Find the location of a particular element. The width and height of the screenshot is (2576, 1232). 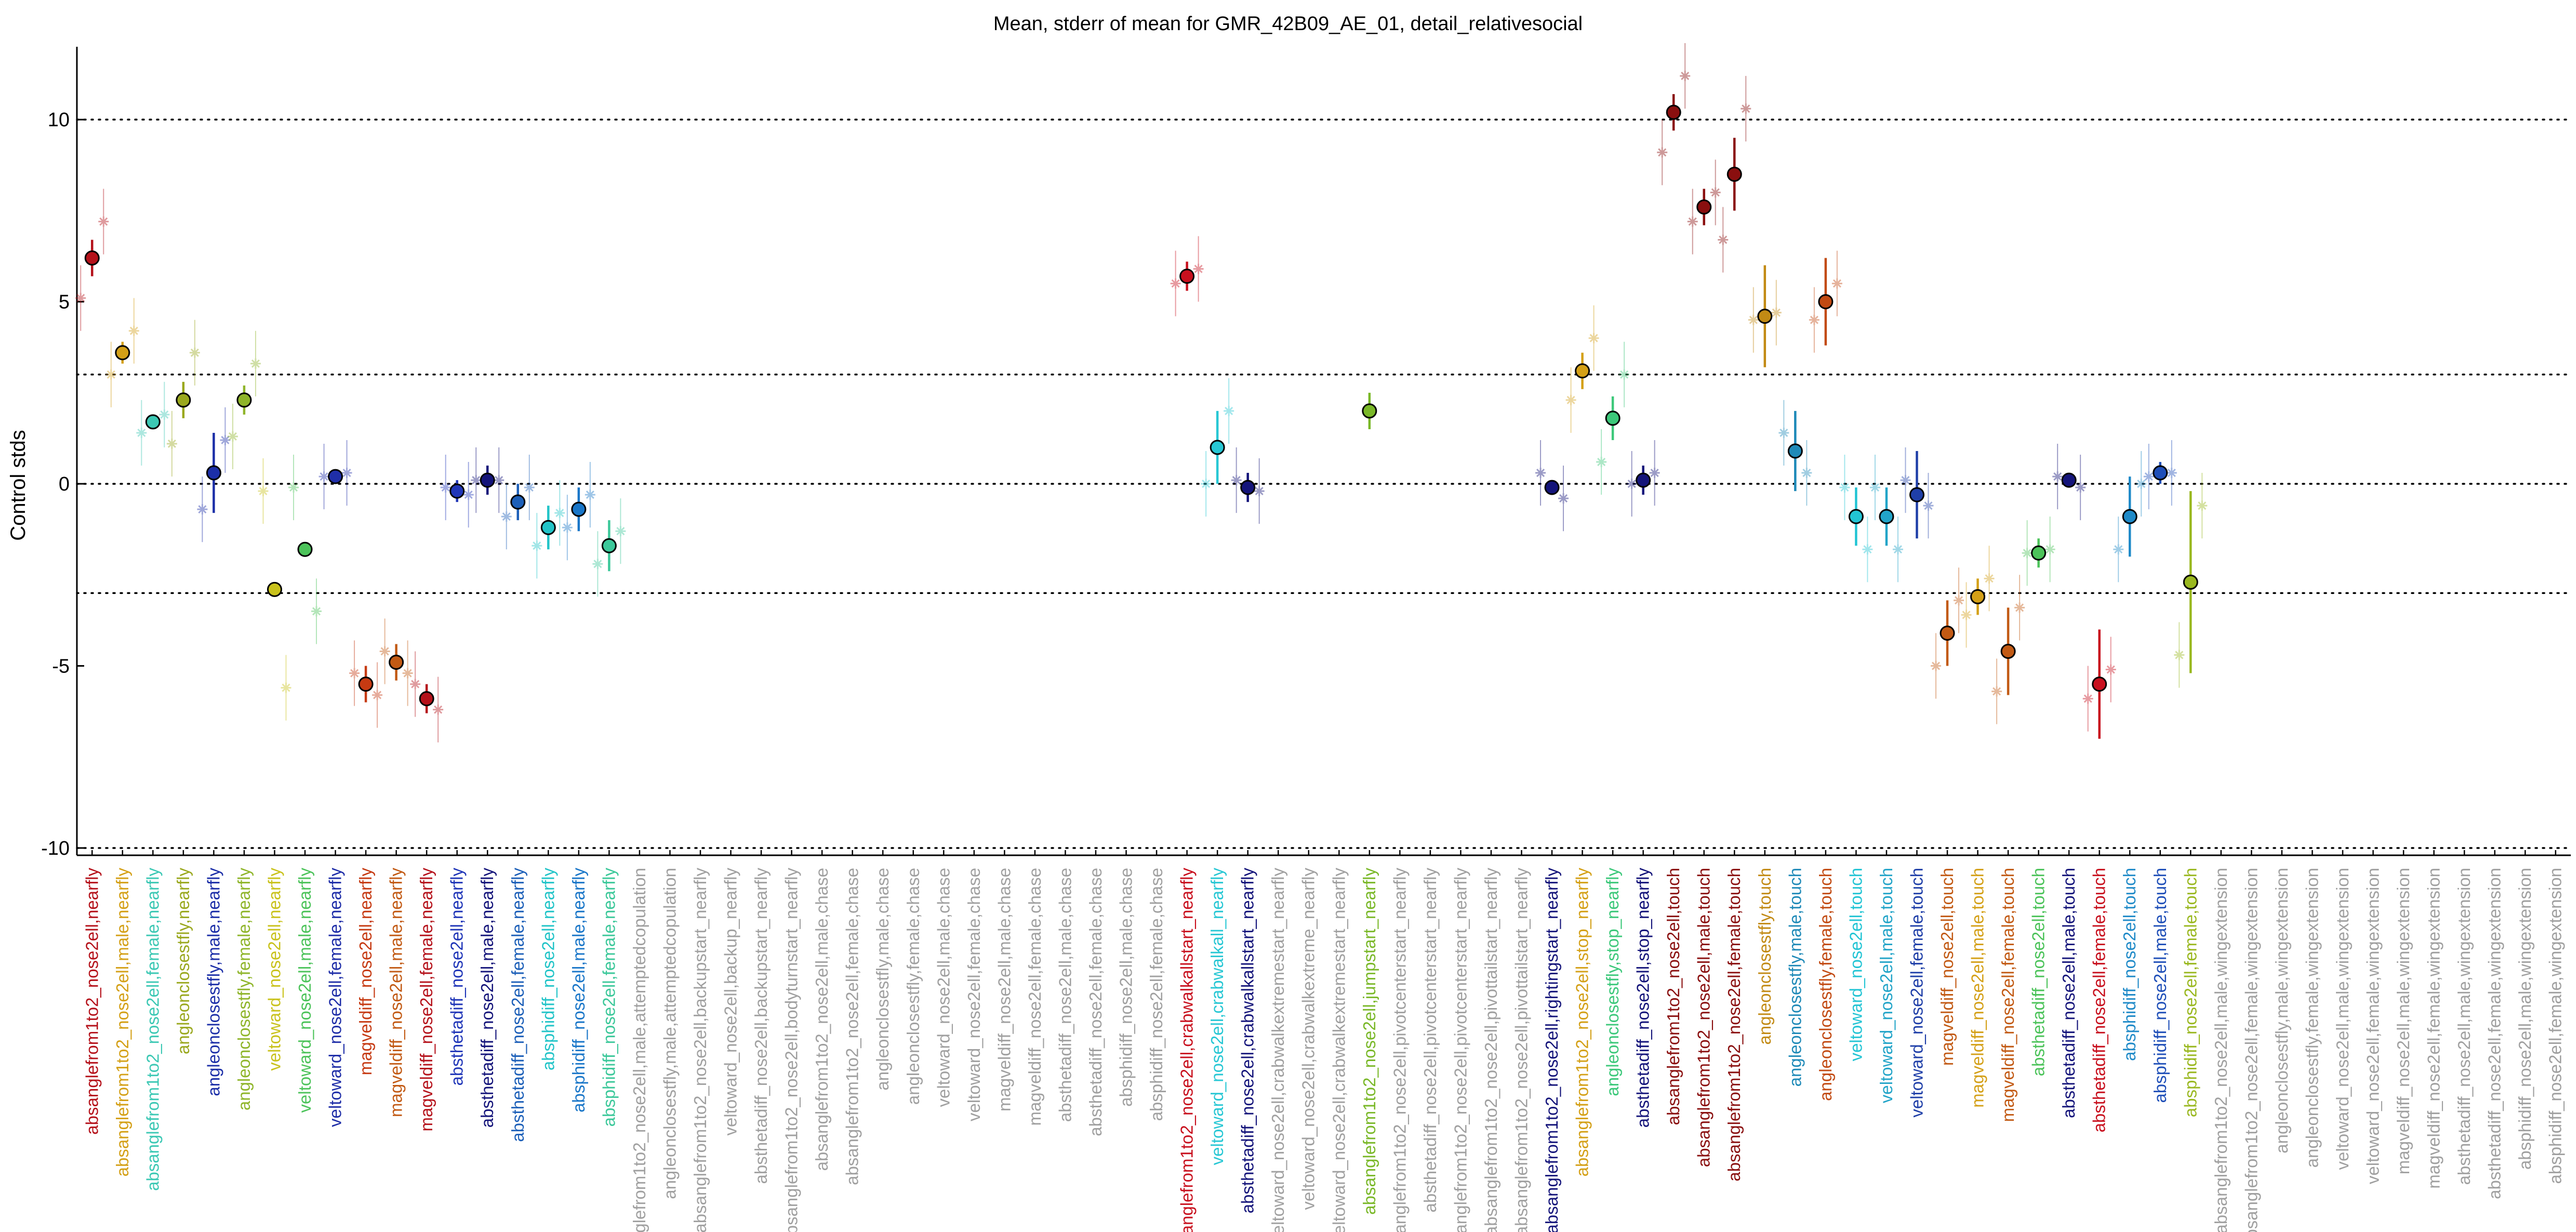

y-tick-label: -5 is located at coordinates (61, 667).